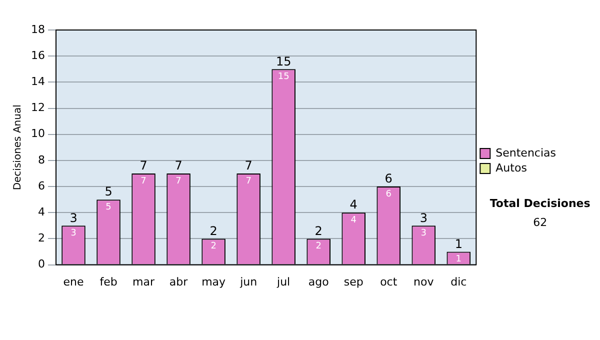  I want to click on x-tick-label: oct, so click(389, 281).